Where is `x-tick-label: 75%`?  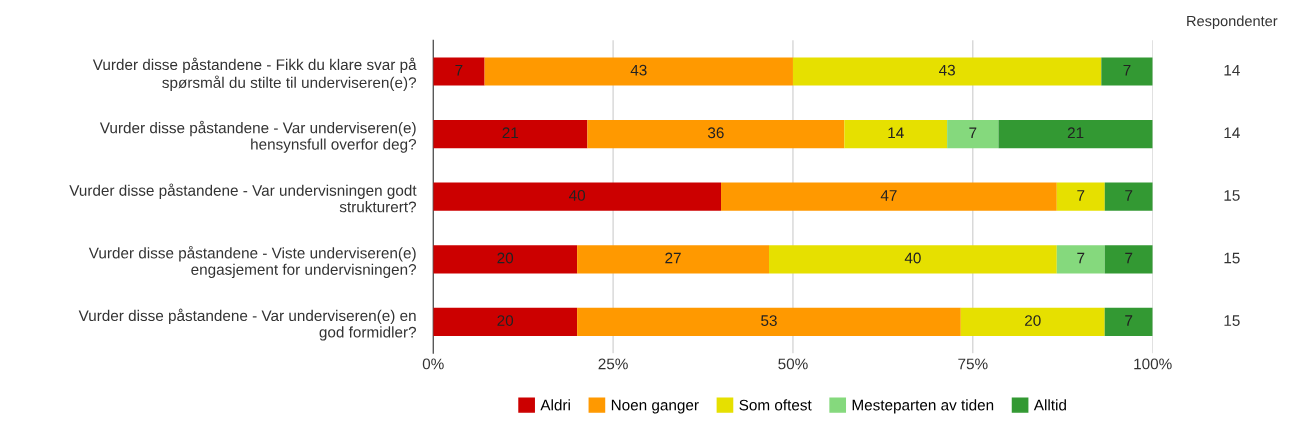
x-tick-label: 75% is located at coordinates (973, 364).